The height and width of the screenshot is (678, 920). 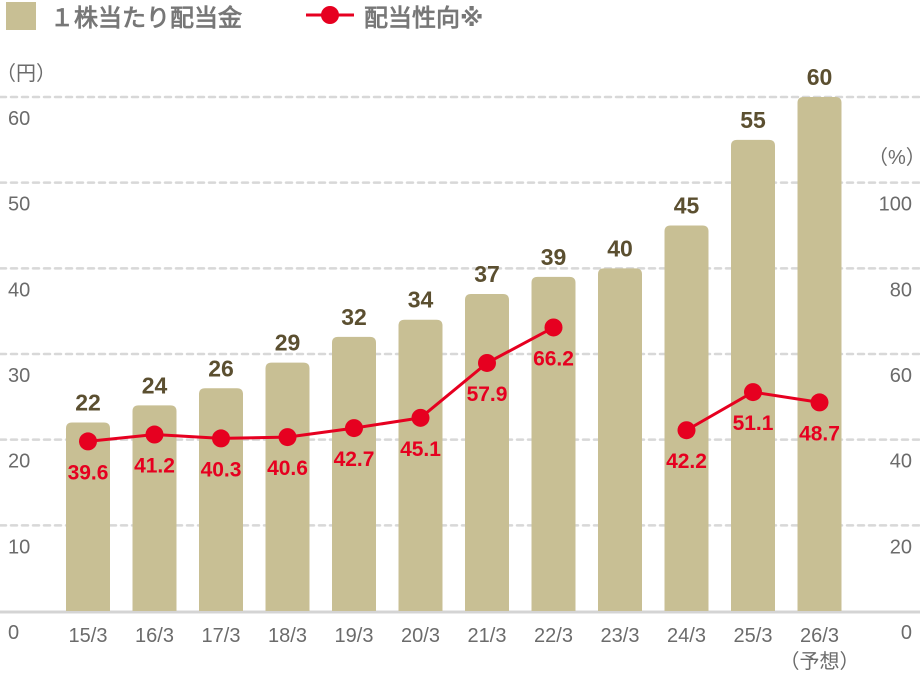 I want to click on legend-line-label: 配当性向※, so click(x=423, y=18).